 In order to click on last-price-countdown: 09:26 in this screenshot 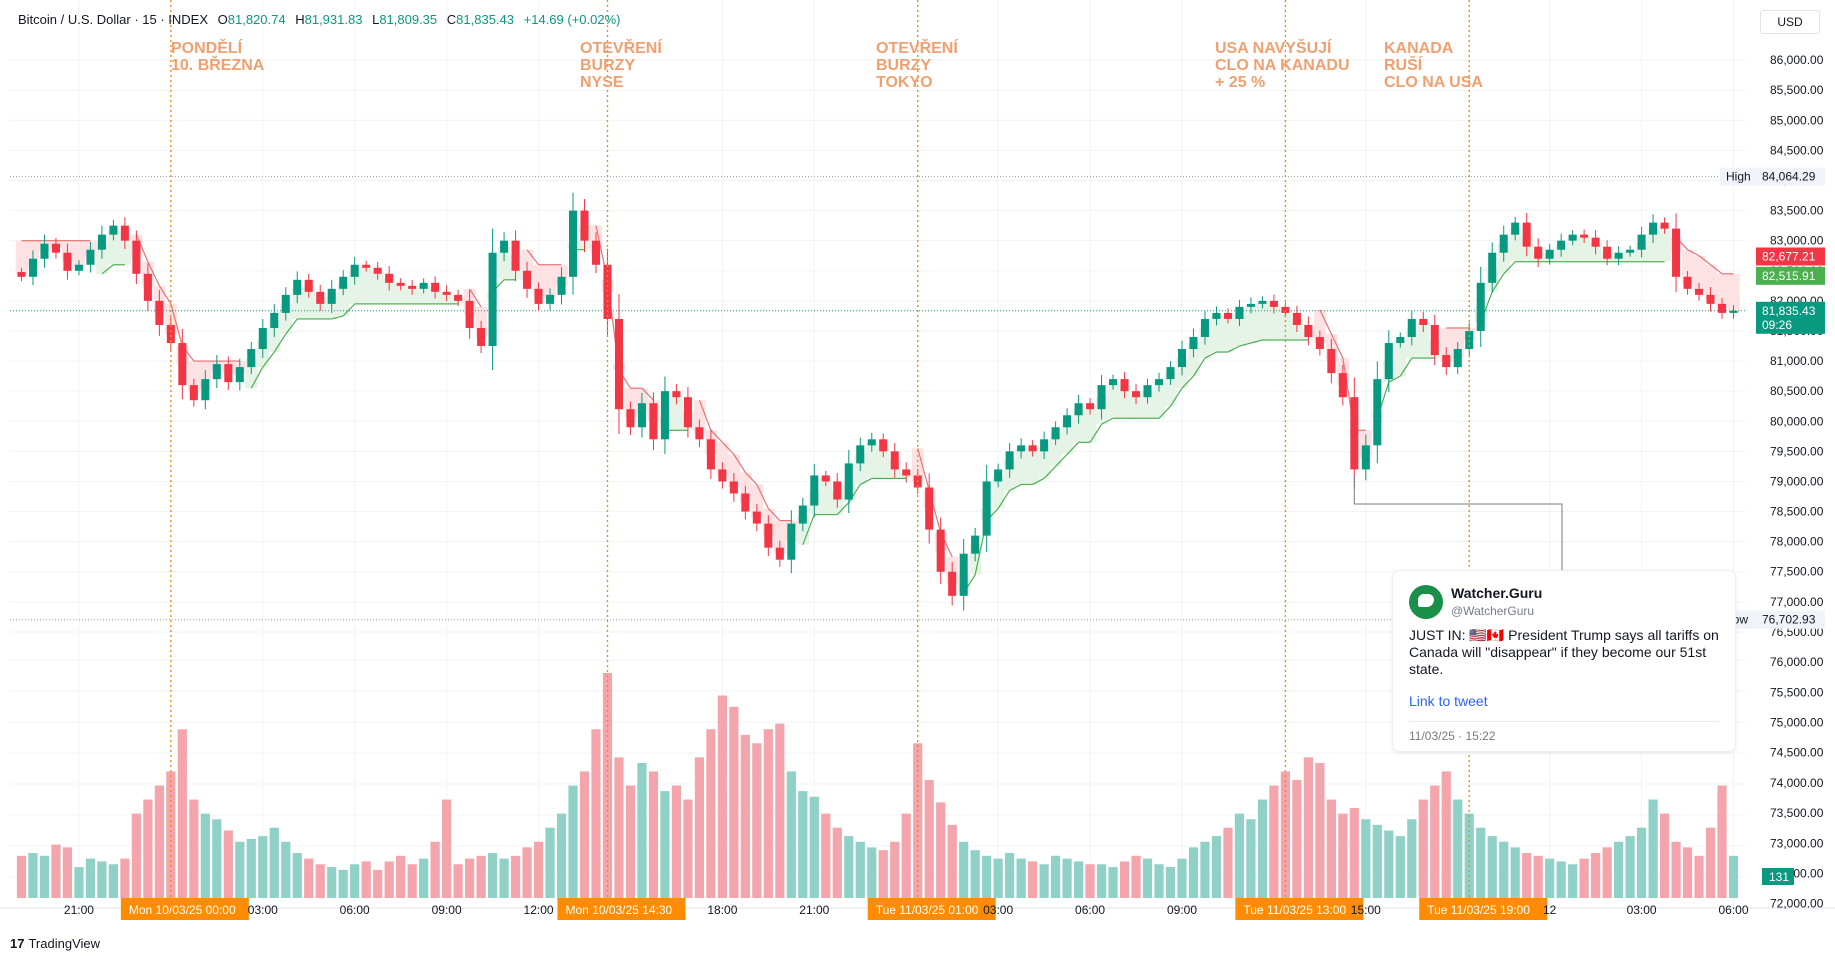, I will do `click(1777, 325)`.